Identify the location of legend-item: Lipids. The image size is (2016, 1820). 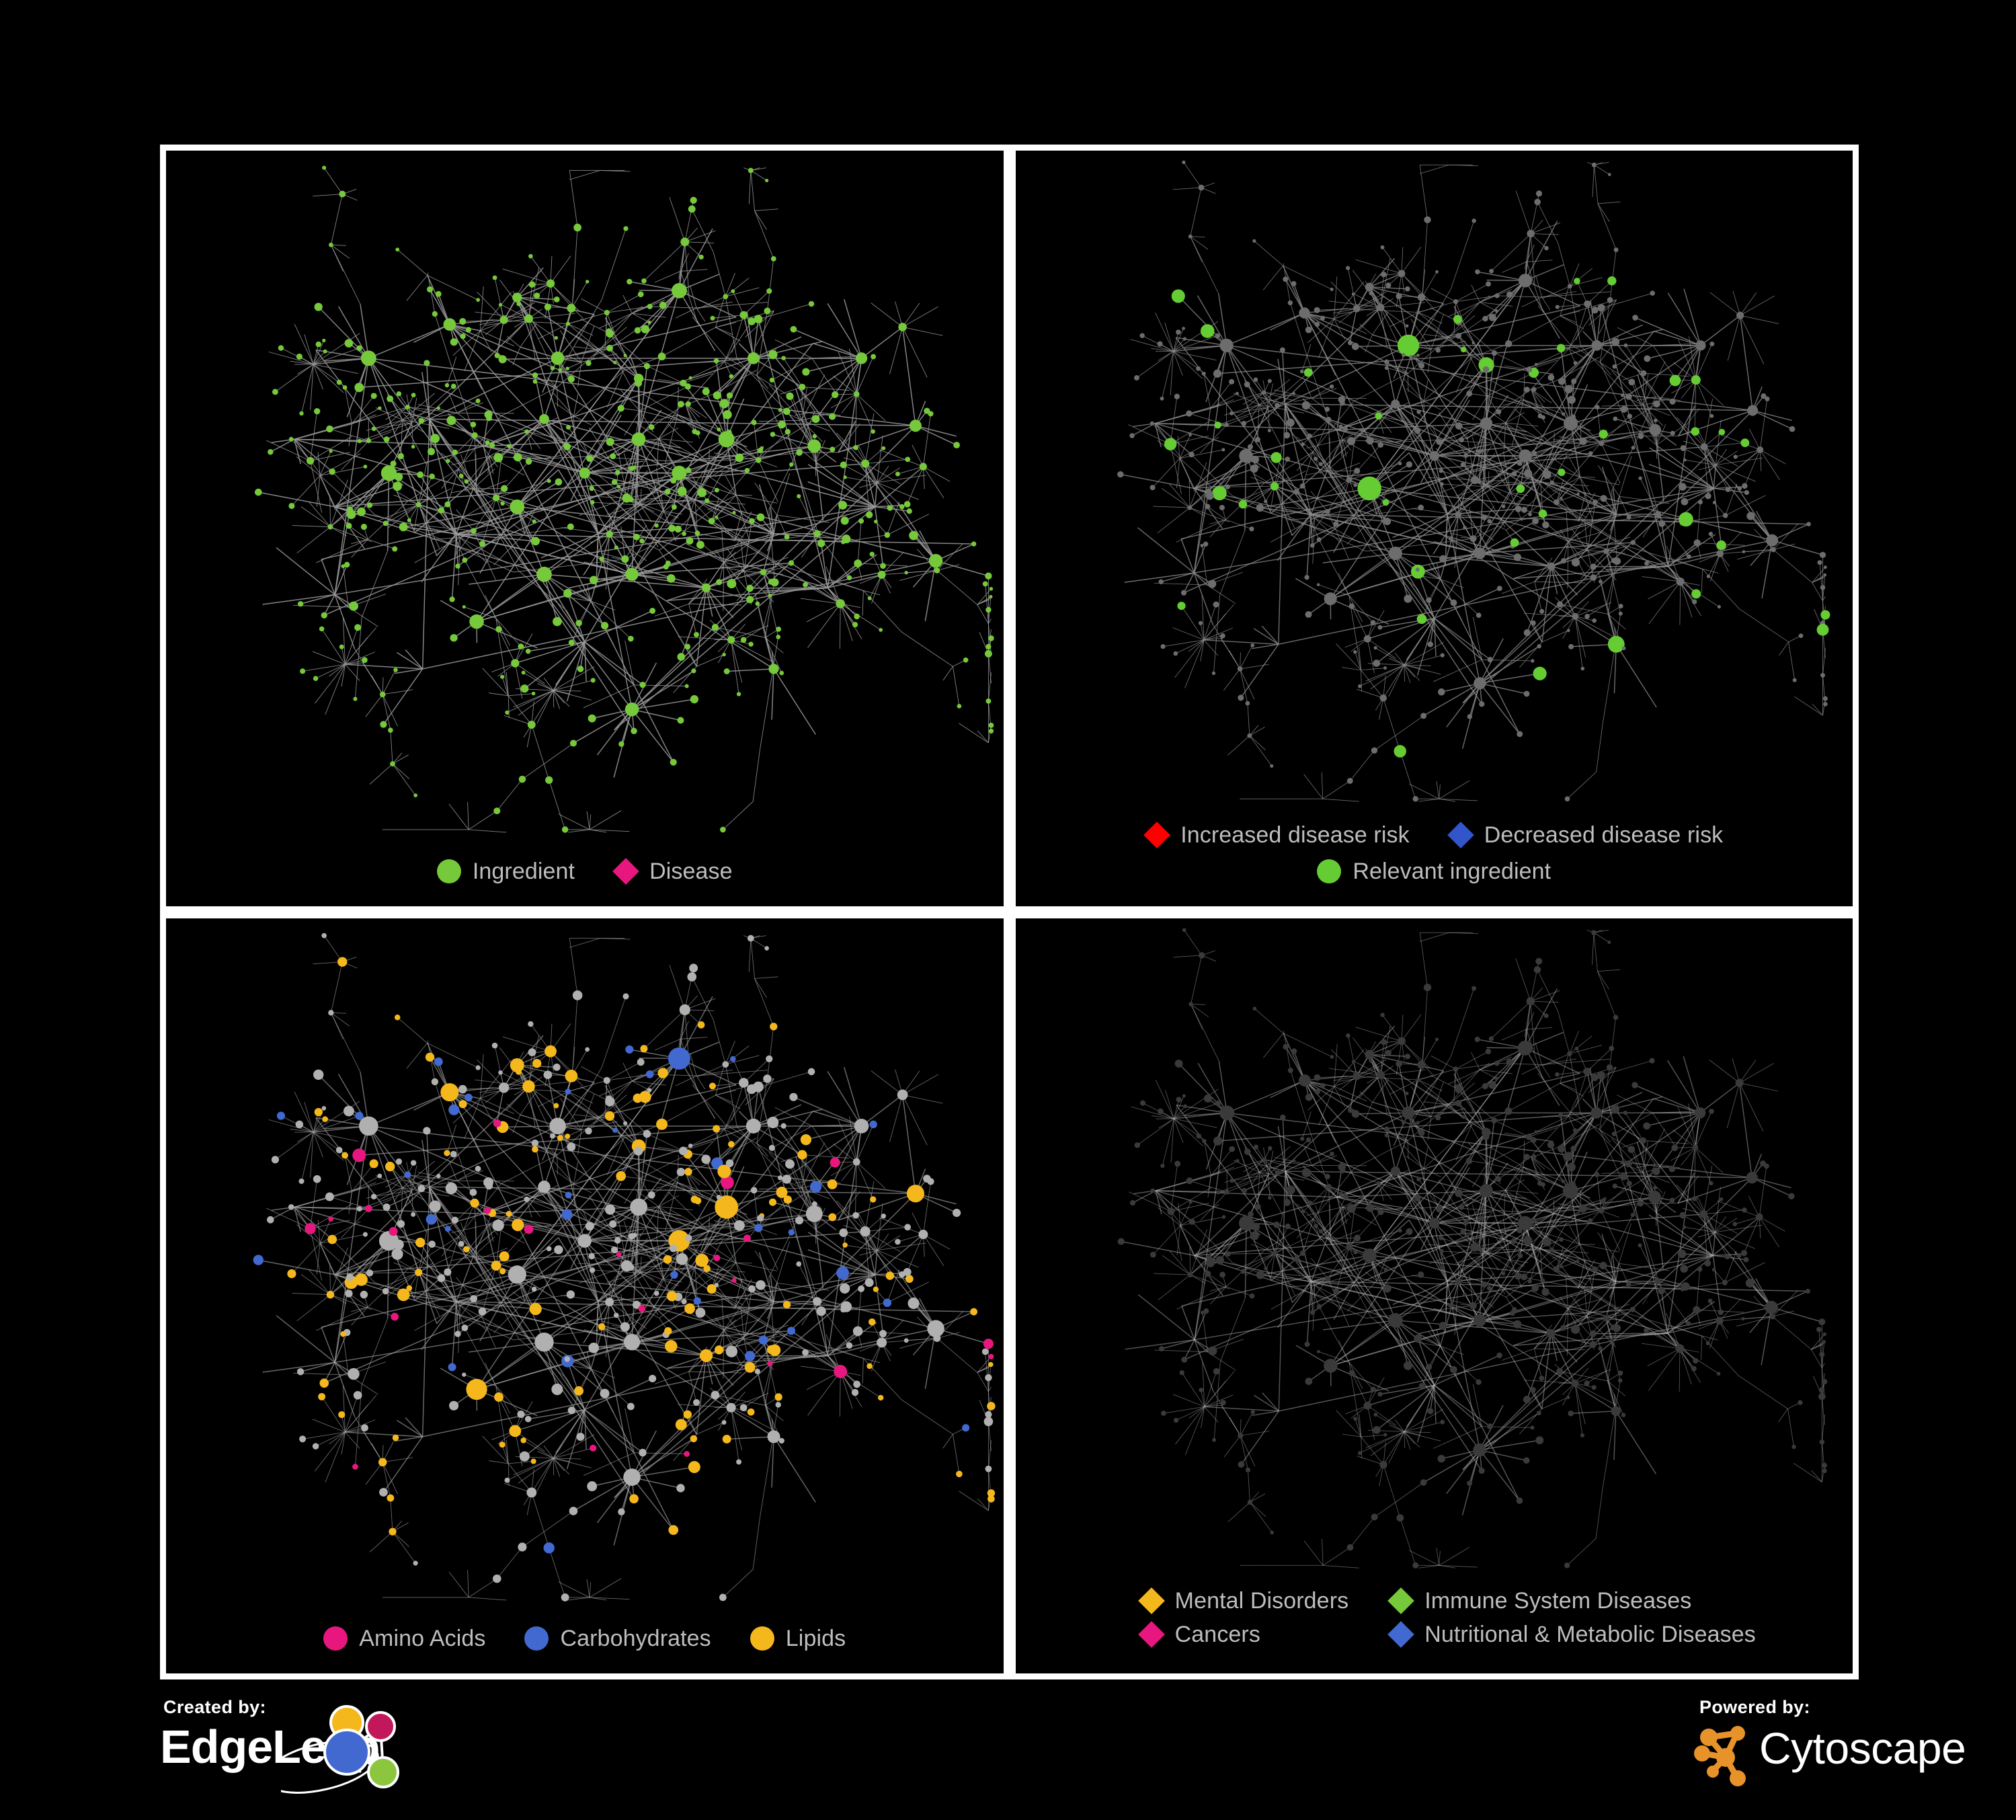
(798, 1638).